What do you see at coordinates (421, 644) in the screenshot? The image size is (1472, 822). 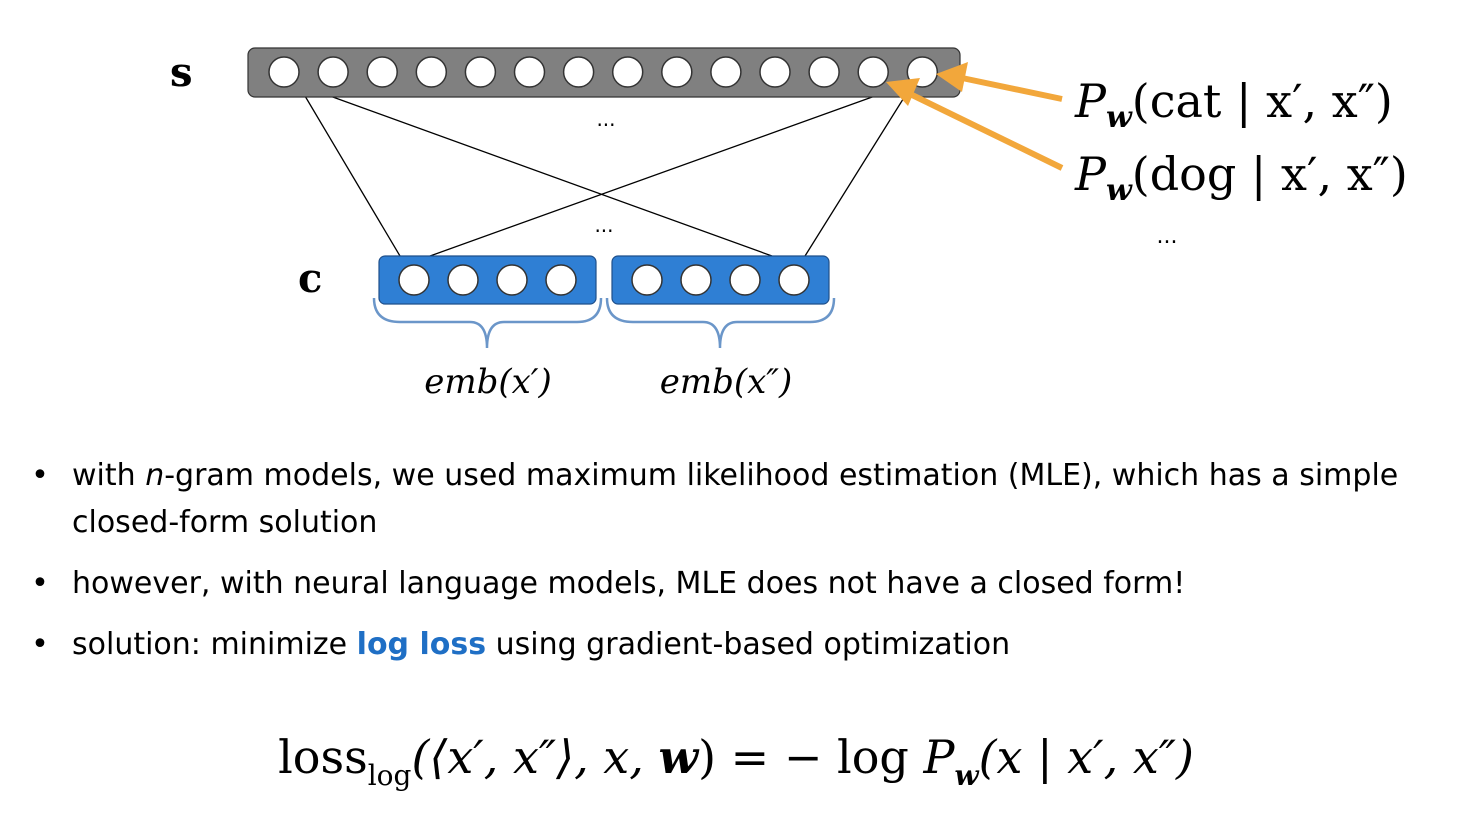 I see `log-loss-highlight: log loss` at bounding box center [421, 644].